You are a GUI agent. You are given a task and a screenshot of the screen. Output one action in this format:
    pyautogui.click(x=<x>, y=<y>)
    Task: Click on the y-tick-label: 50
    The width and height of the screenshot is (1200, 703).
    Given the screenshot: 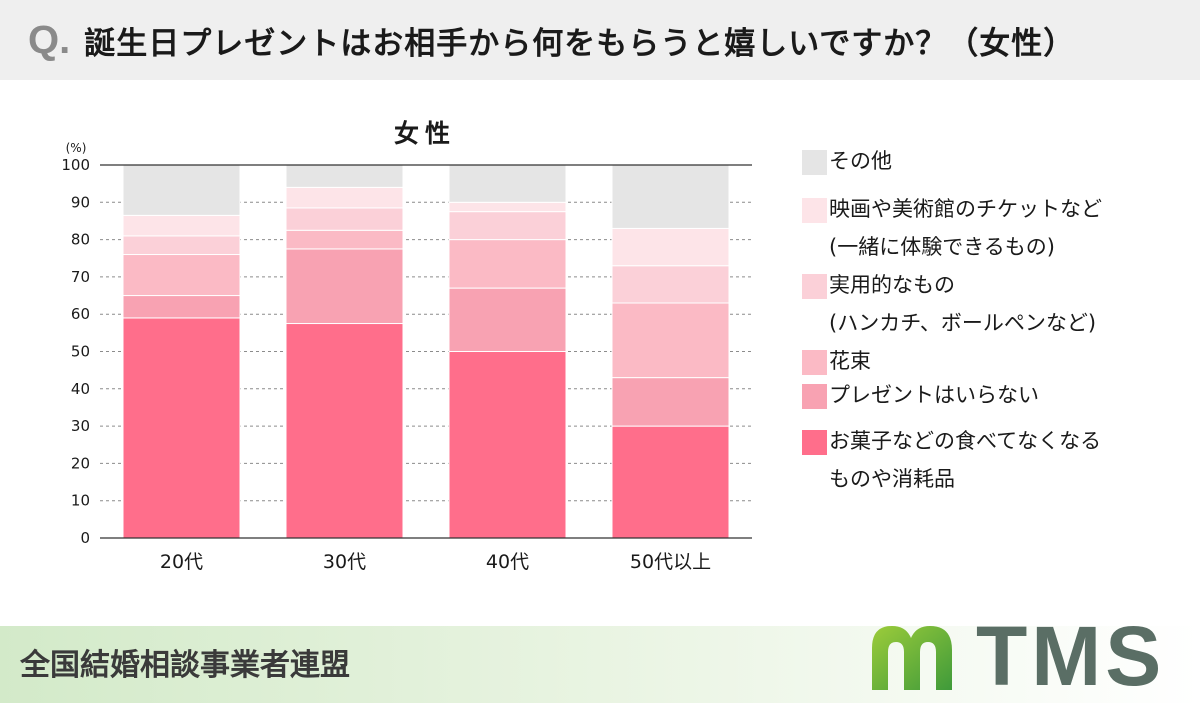 What is the action you would take?
    pyautogui.click(x=80, y=352)
    